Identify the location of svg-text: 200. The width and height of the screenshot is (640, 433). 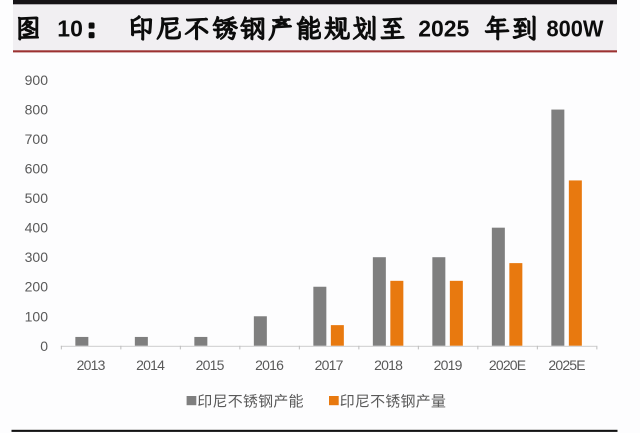
(37, 287).